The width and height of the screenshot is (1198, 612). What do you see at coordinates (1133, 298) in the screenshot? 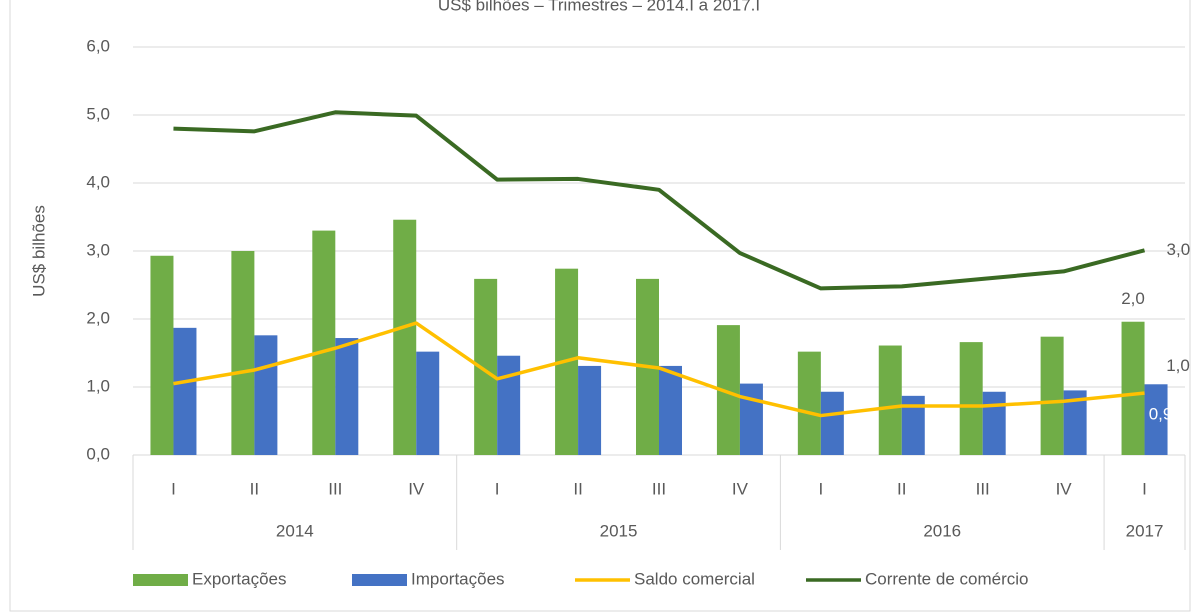
I see `data-label: 2,0` at bounding box center [1133, 298].